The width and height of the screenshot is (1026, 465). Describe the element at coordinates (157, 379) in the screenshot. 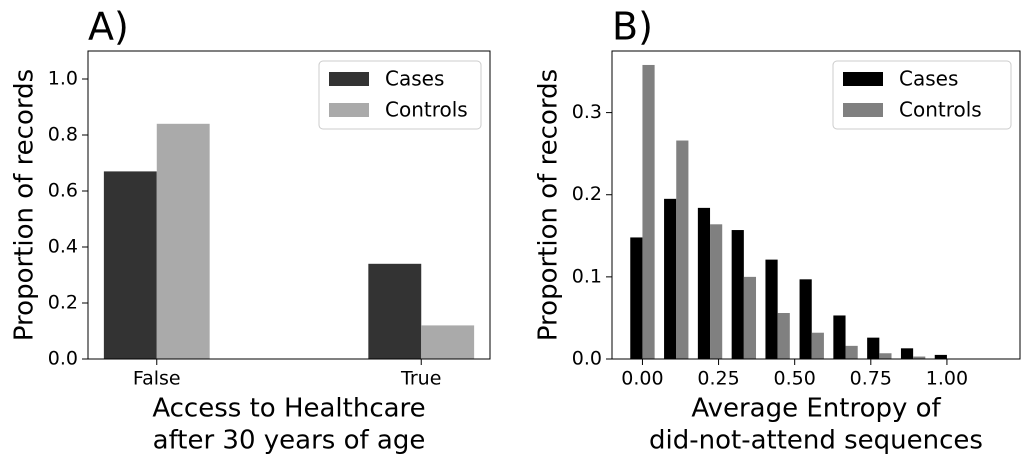

I see `x-tick-label: False` at that location.